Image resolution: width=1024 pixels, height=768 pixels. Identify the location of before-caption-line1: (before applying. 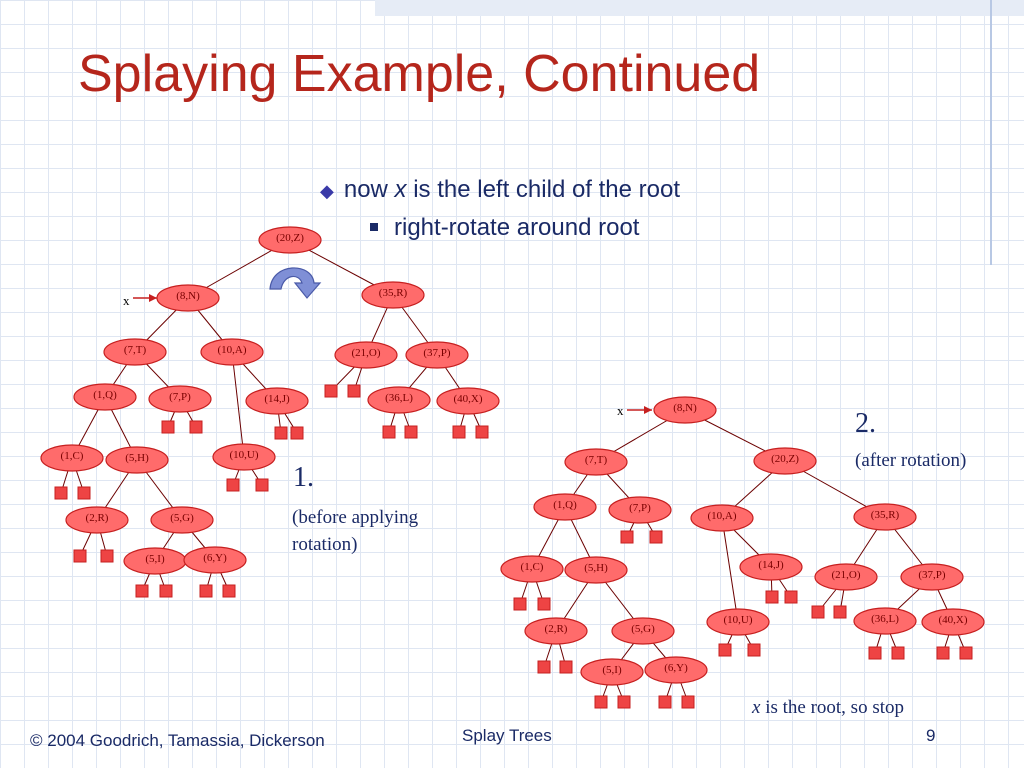
(355, 517).